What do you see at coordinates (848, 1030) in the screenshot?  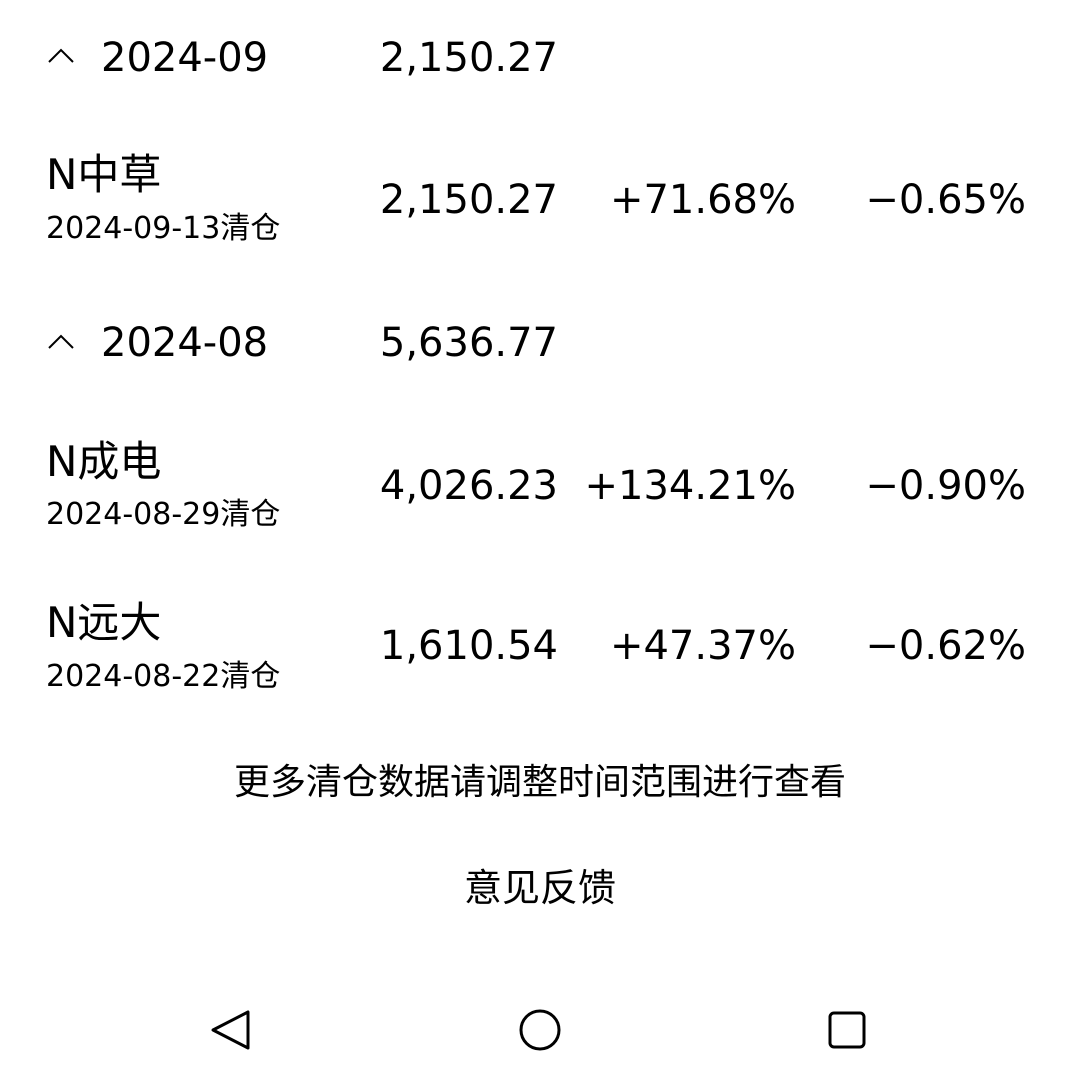 I see `recents-square-icon` at bounding box center [848, 1030].